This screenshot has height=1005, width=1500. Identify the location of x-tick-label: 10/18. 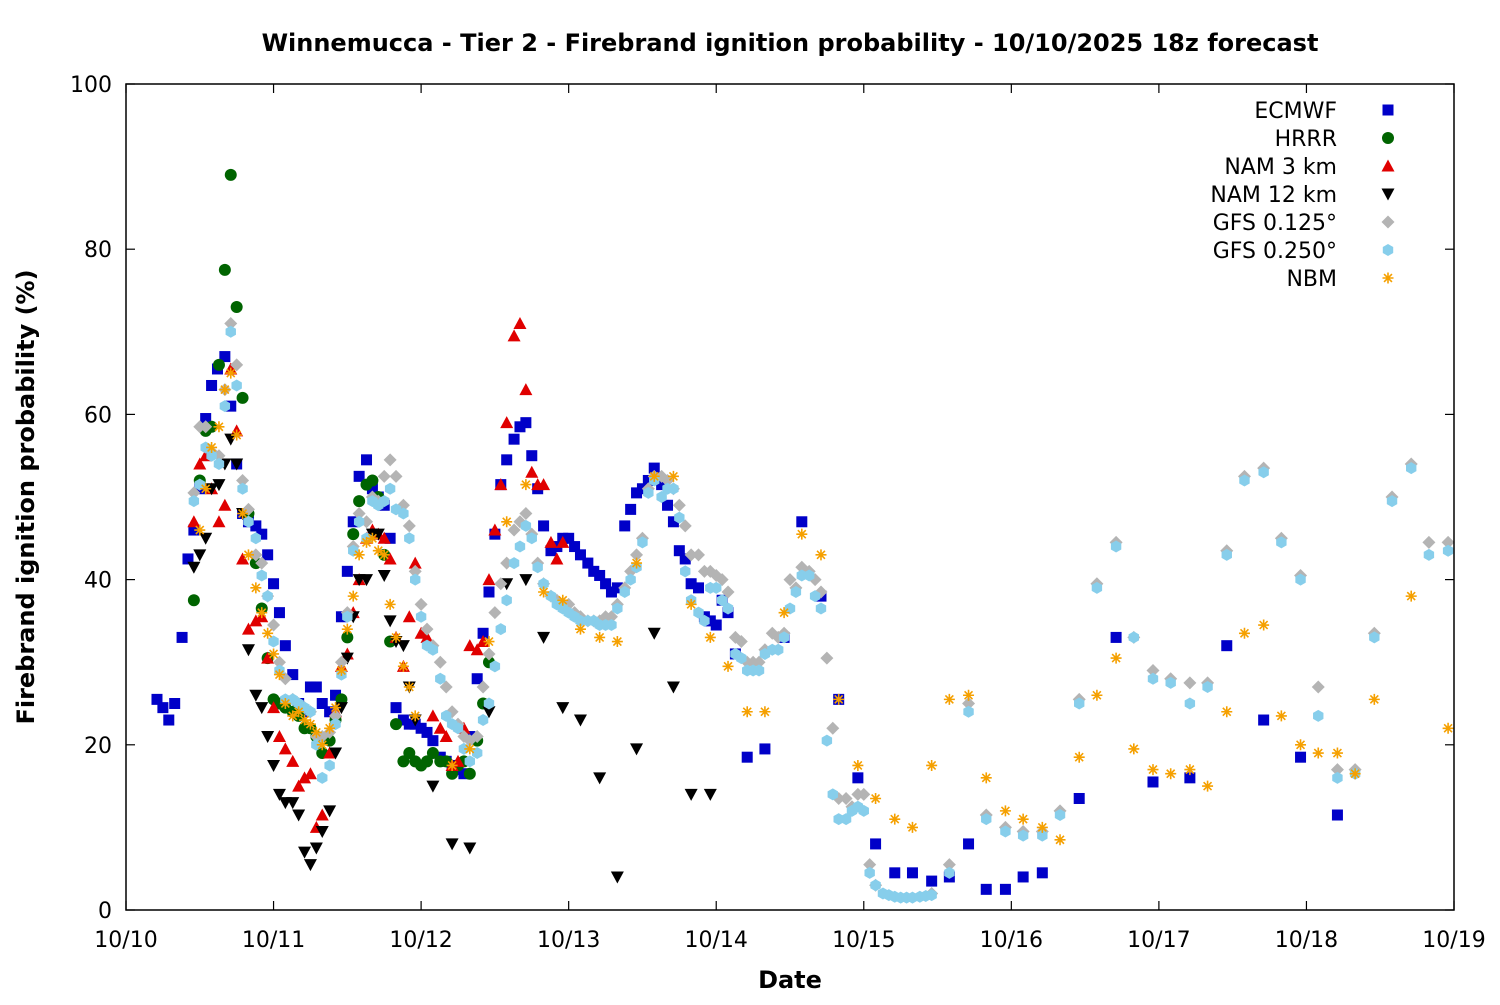
(1306, 940).